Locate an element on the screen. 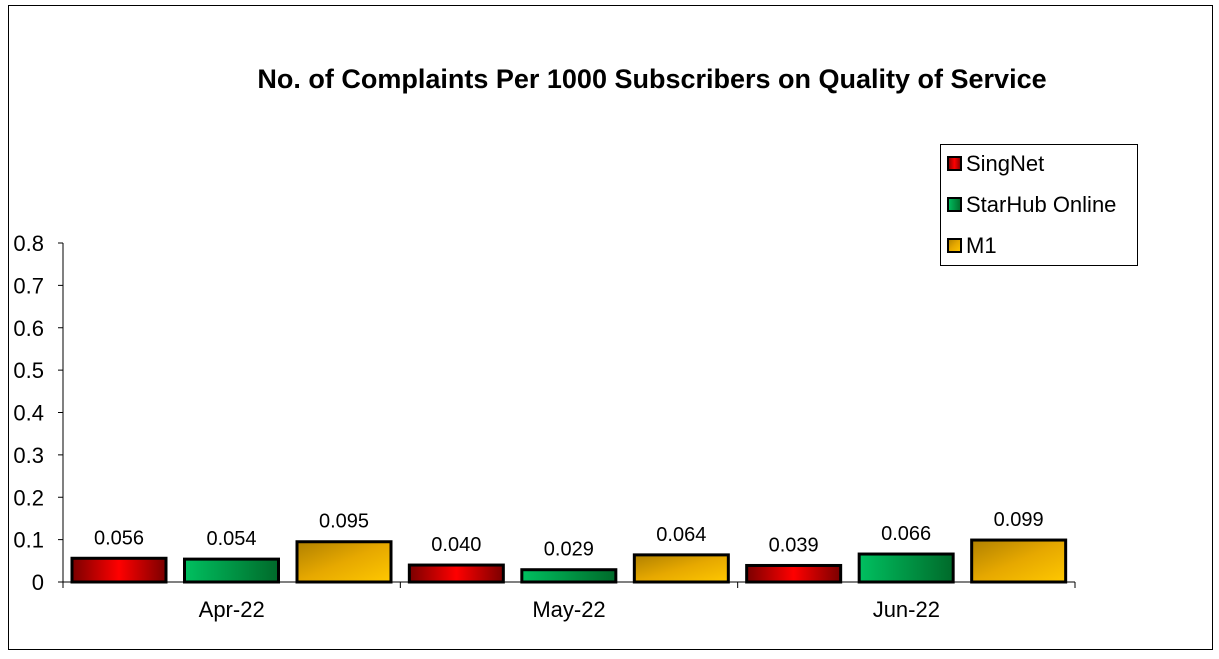  y-tick-label: 0.4 is located at coordinates (28, 413).